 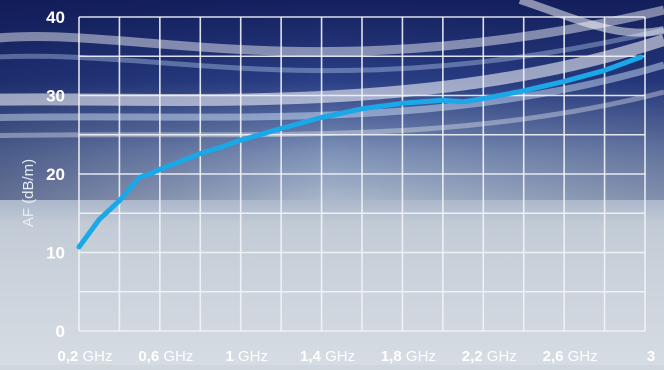 What do you see at coordinates (84, 356) in the screenshot?
I see `x-tick-label: 0,2 GHz` at bounding box center [84, 356].